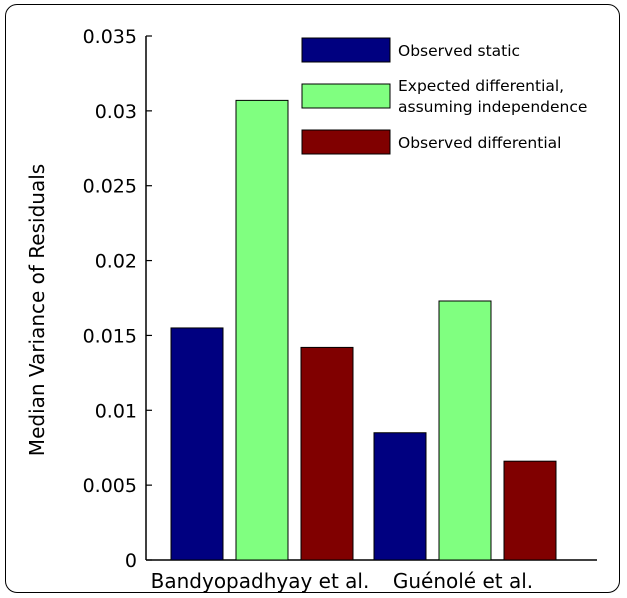  I want to click on y-tick-label: 0, so click(131, 561).